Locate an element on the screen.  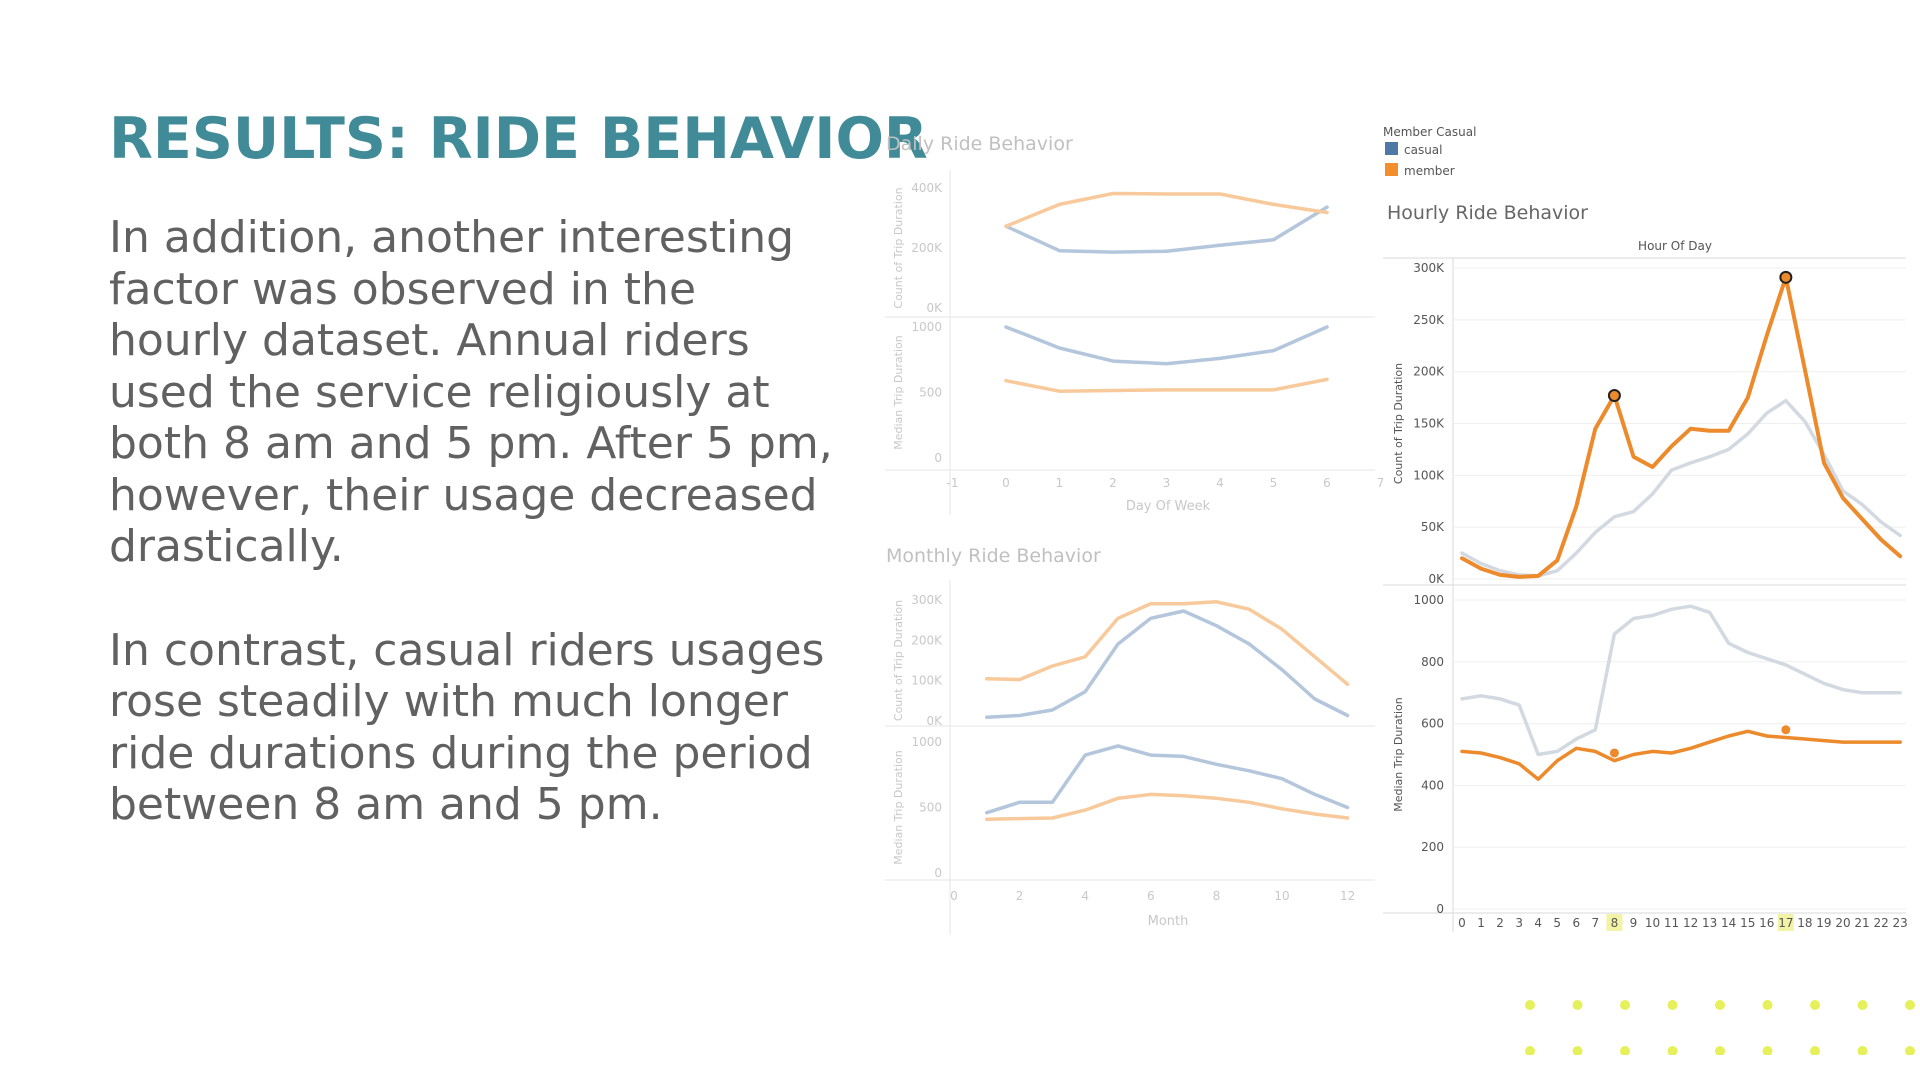
x-tick-label: 19 is located at coordinates (1823, 923).